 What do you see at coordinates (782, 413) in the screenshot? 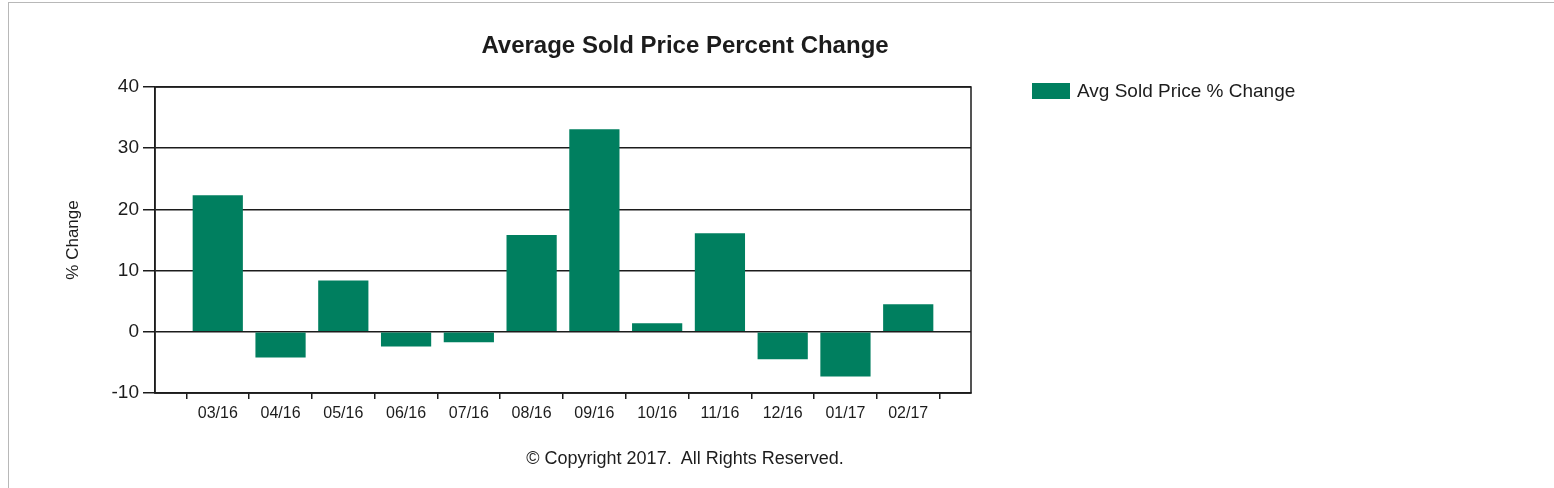
I see `x-tick-label: 12/16` at bounding box center [782, 413].